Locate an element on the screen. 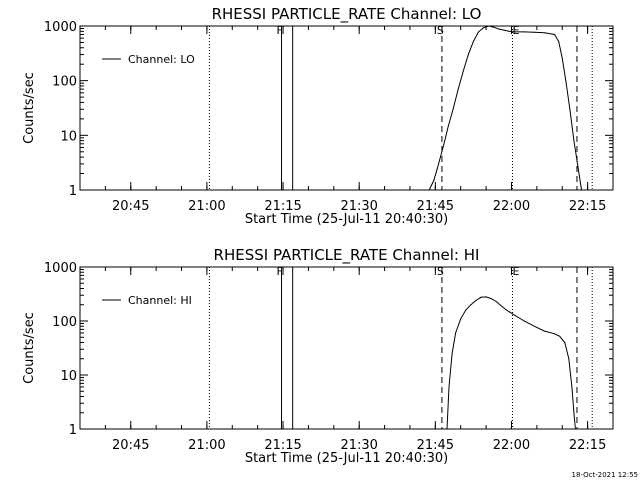  legend-label: Channel: HI is located at coordinates (160, 300).